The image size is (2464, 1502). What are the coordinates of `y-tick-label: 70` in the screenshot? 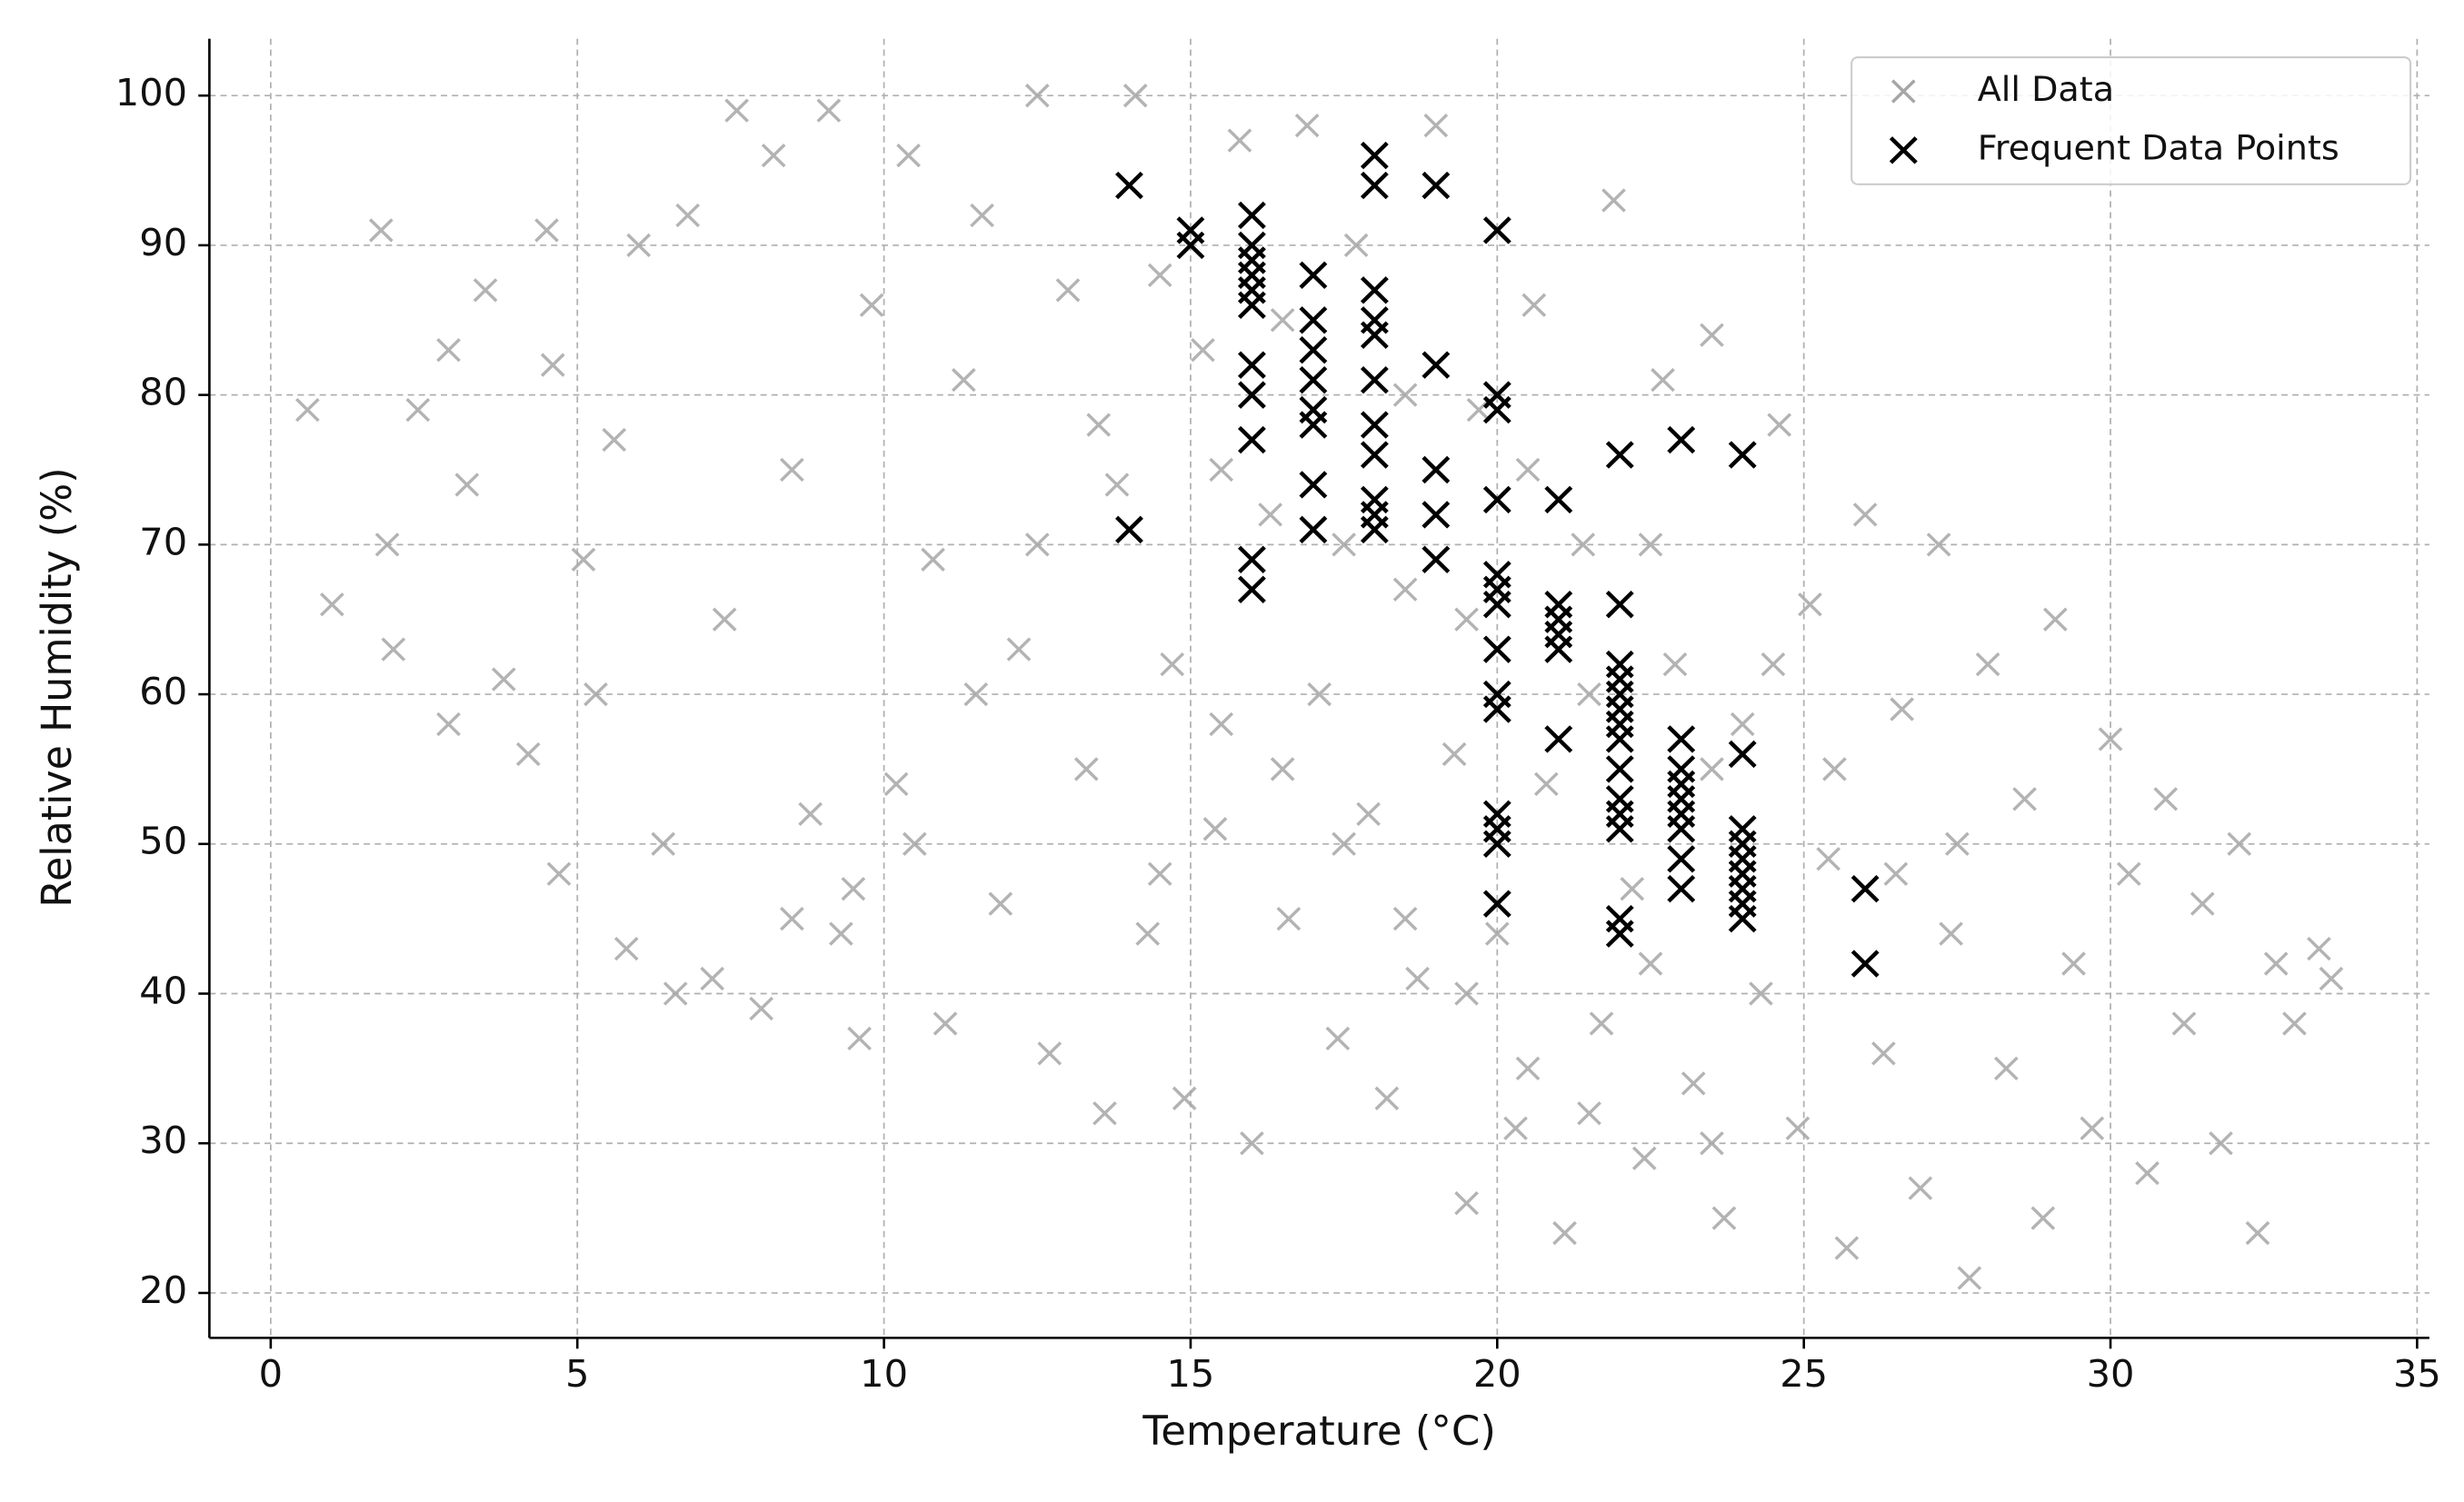 It's located at (163, 543).